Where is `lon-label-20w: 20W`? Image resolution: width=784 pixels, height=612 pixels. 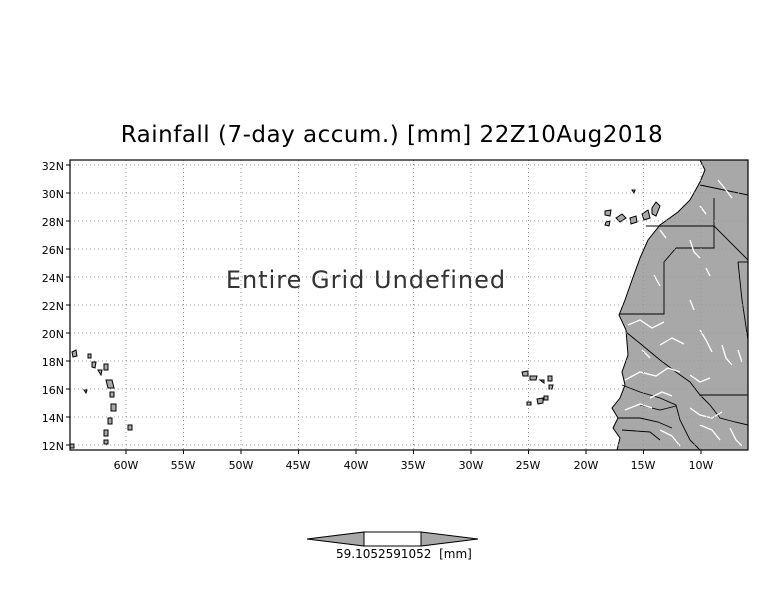
lon-label-20w: 20W is located at coordinates (586, 465).